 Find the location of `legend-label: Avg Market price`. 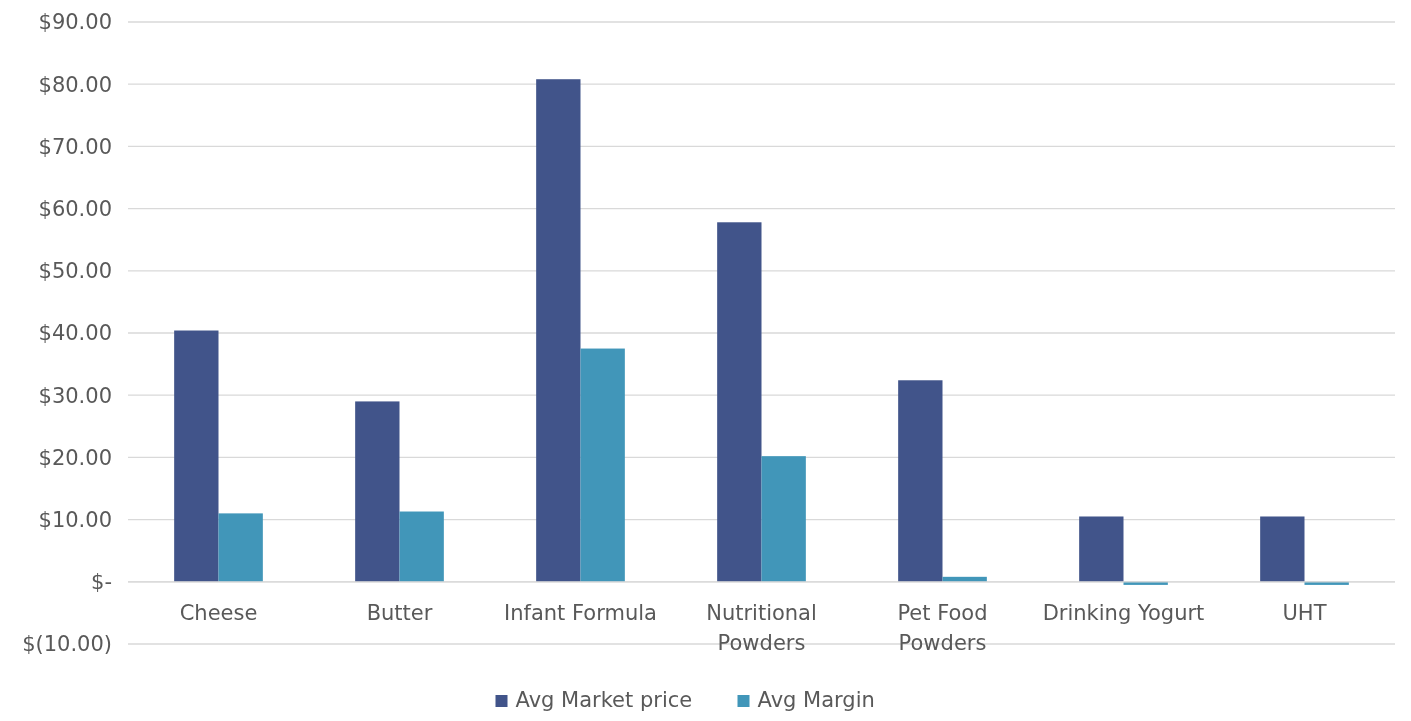

legend-label: Avg Market price is located at coordinates (604, 700).